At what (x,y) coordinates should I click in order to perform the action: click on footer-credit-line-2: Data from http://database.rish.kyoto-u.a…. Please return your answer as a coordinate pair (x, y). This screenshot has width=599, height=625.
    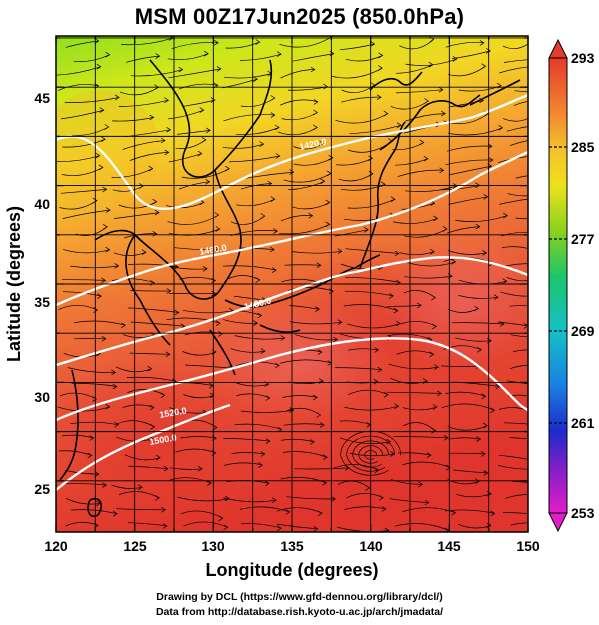
    Looking at the image, I should click on (299, 612).